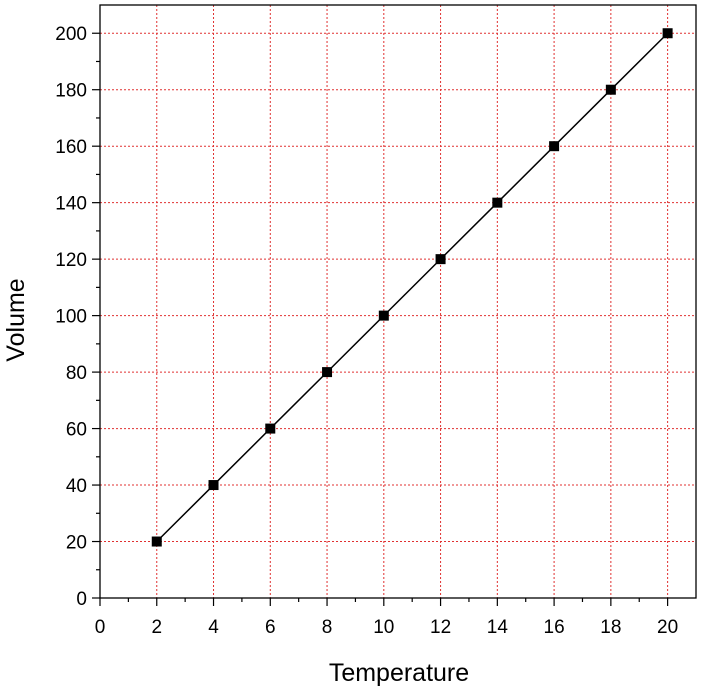 The height and width of the screenshot is (691, 701). What do you see at coordinates (327, 627) in the screenshot?
I see `x-tick-label: 8` at bounding box center [327, 627].